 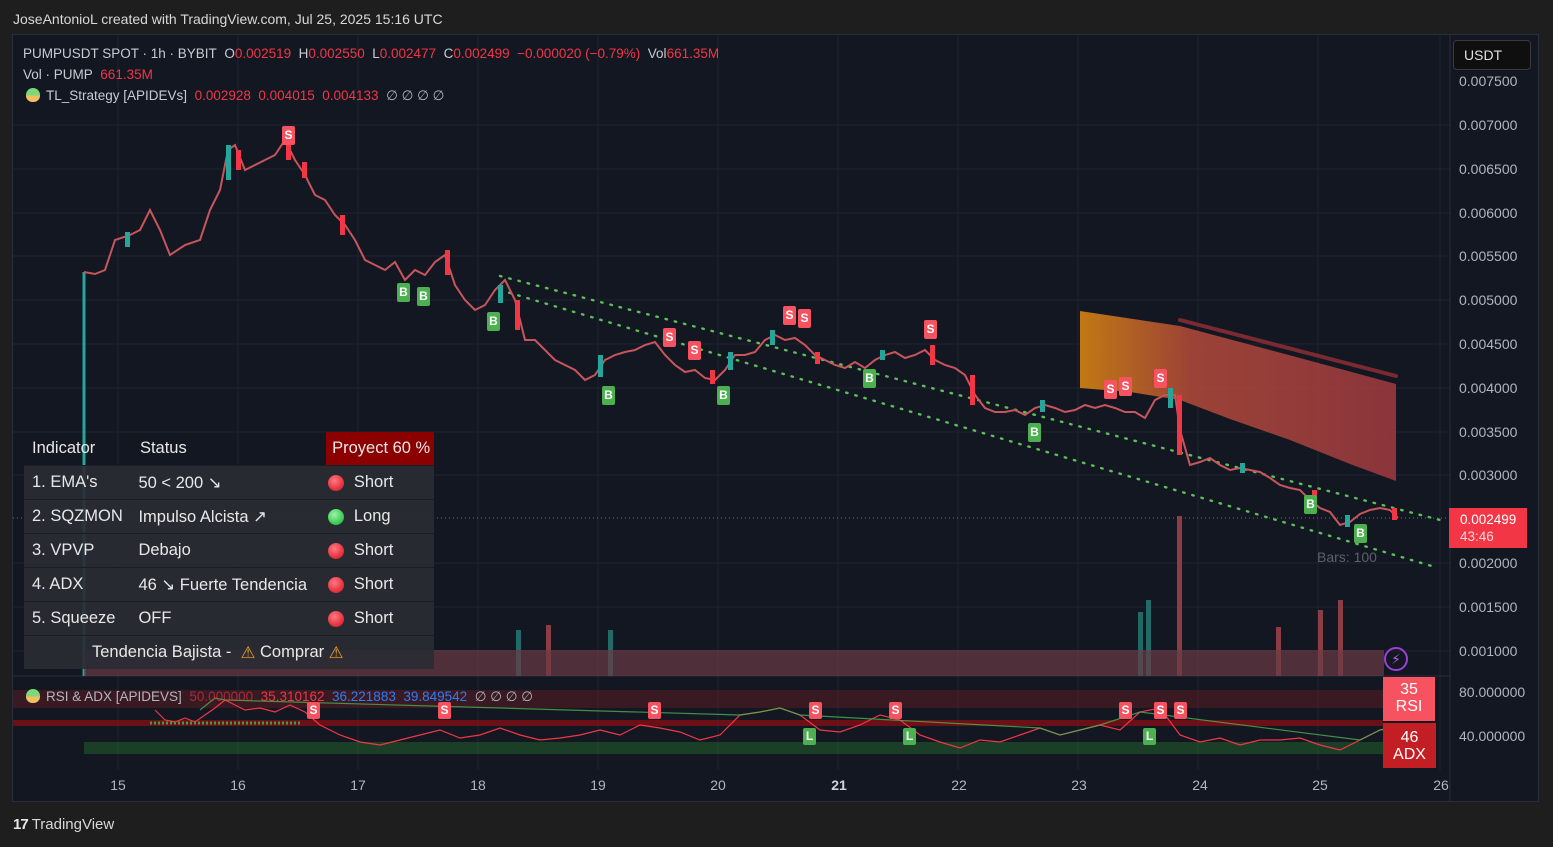 I want to click on price-tick: 0.007500, so click(x=1488, y=81).